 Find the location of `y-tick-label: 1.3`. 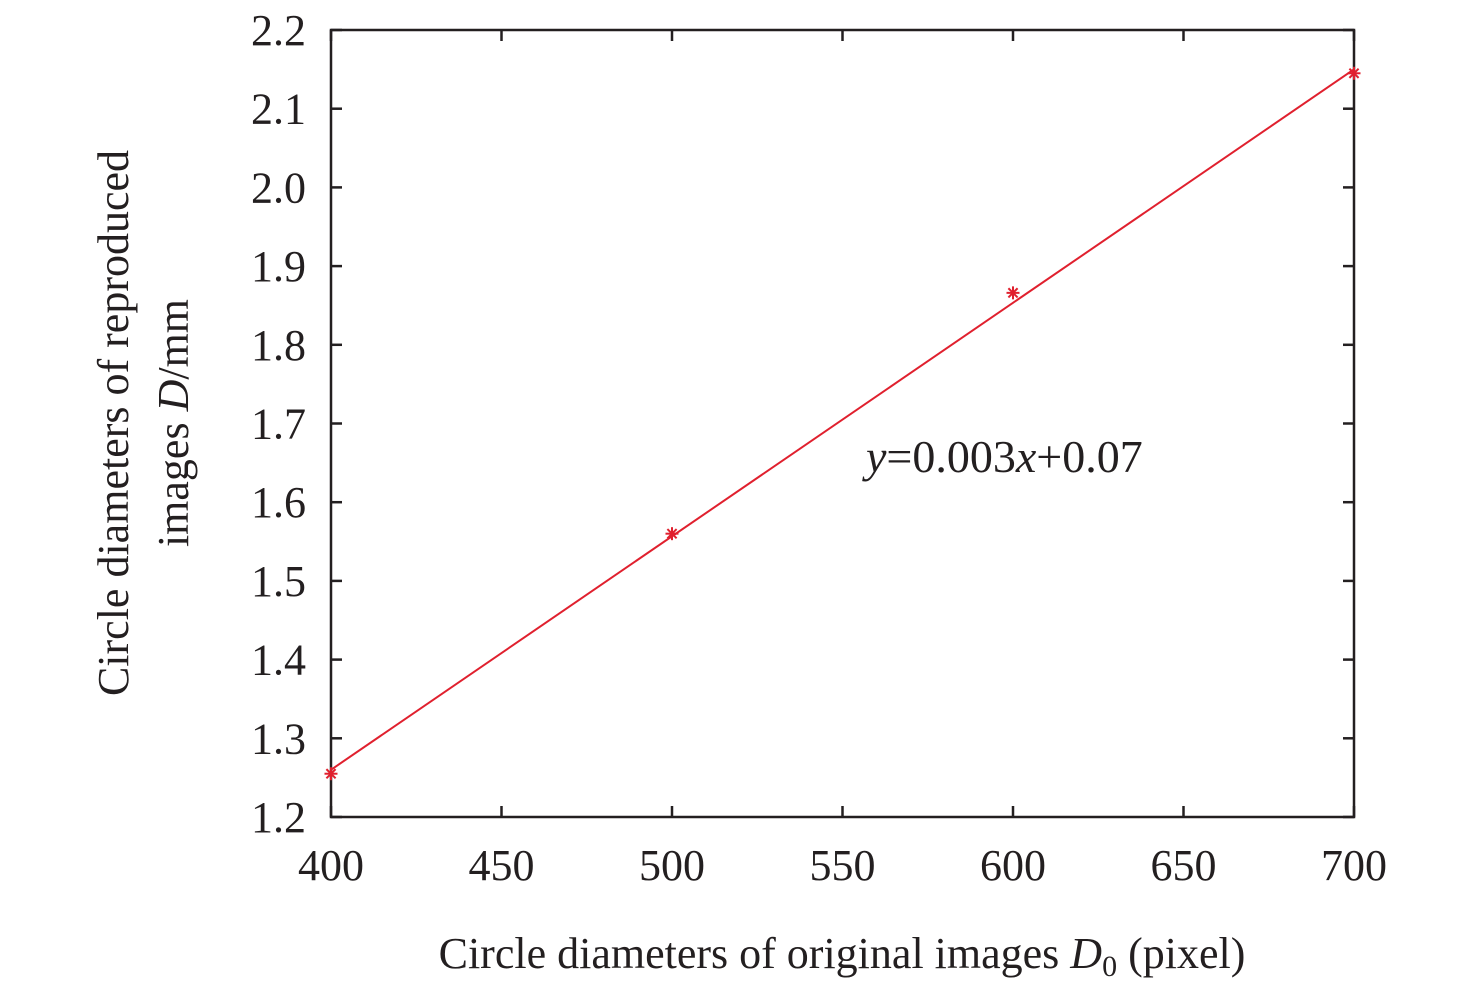

y-tick-label: 1.3 is located at coordinates (278, 738).